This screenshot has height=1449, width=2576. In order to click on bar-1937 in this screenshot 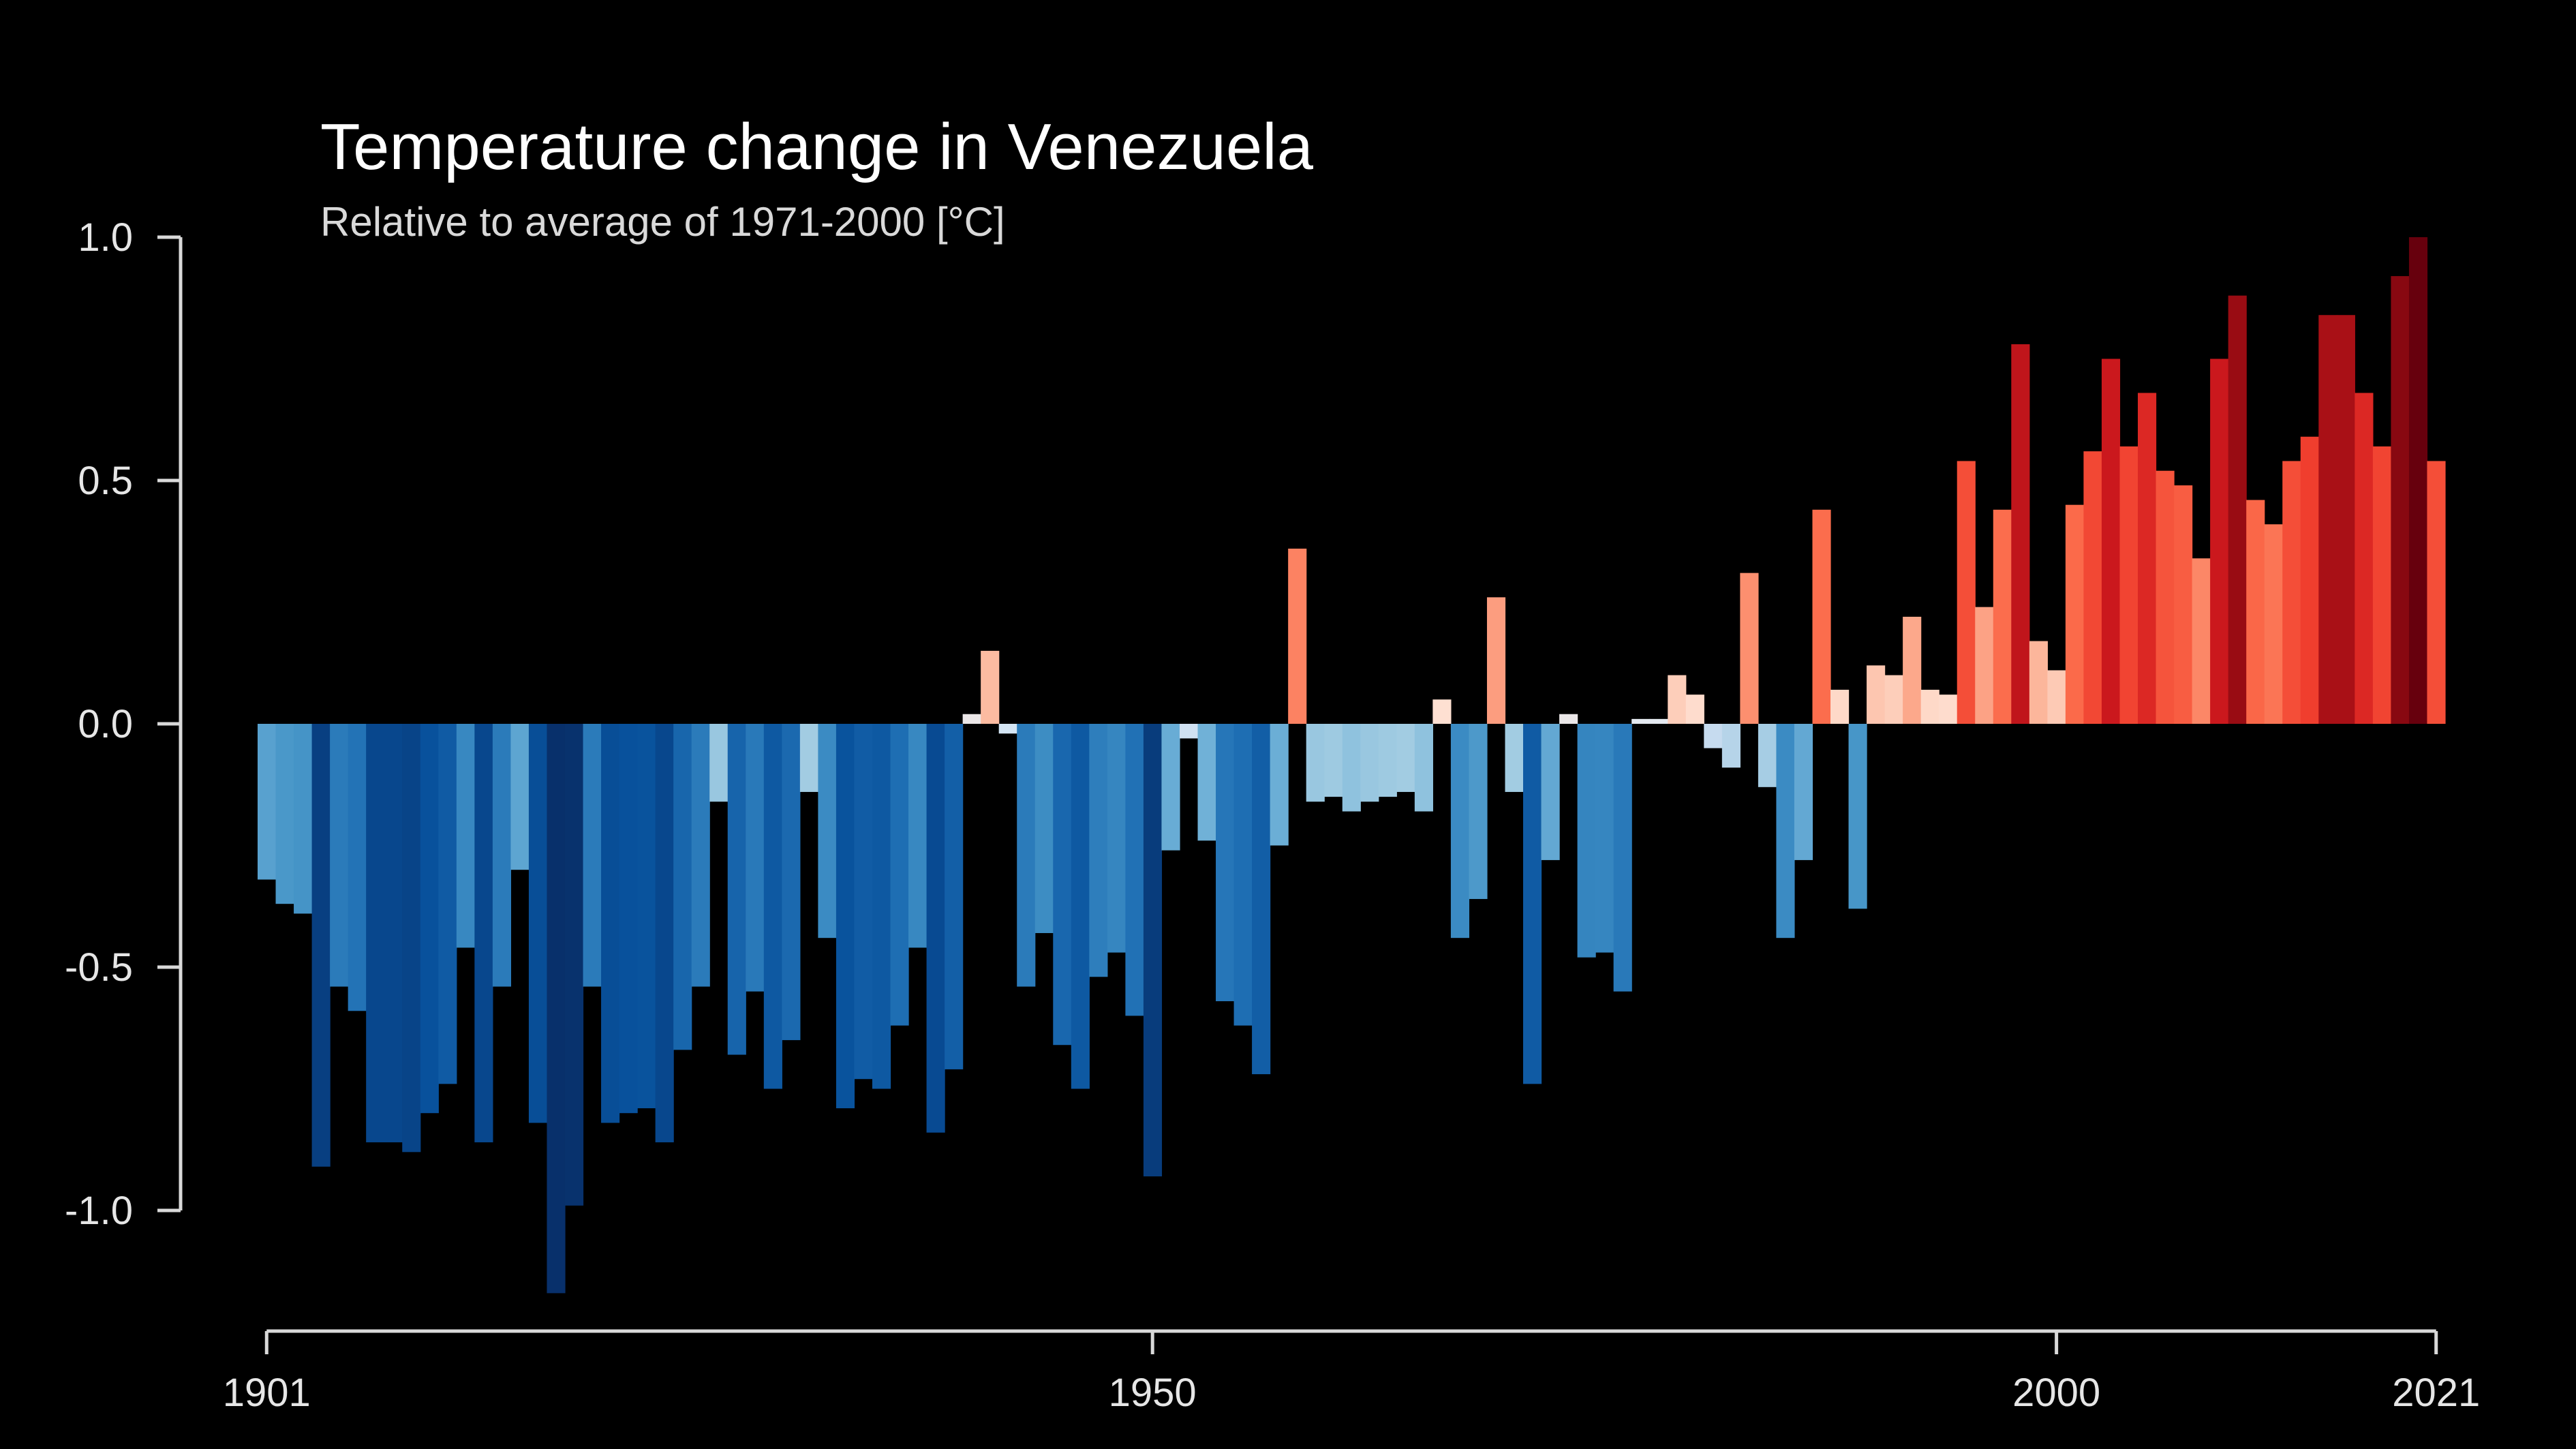, I will do `click(917, 836)`.